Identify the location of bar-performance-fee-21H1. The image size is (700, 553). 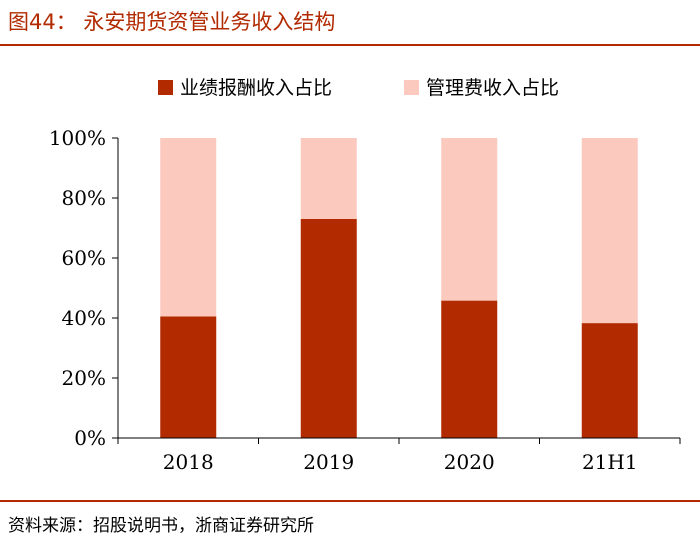
(609, 380).